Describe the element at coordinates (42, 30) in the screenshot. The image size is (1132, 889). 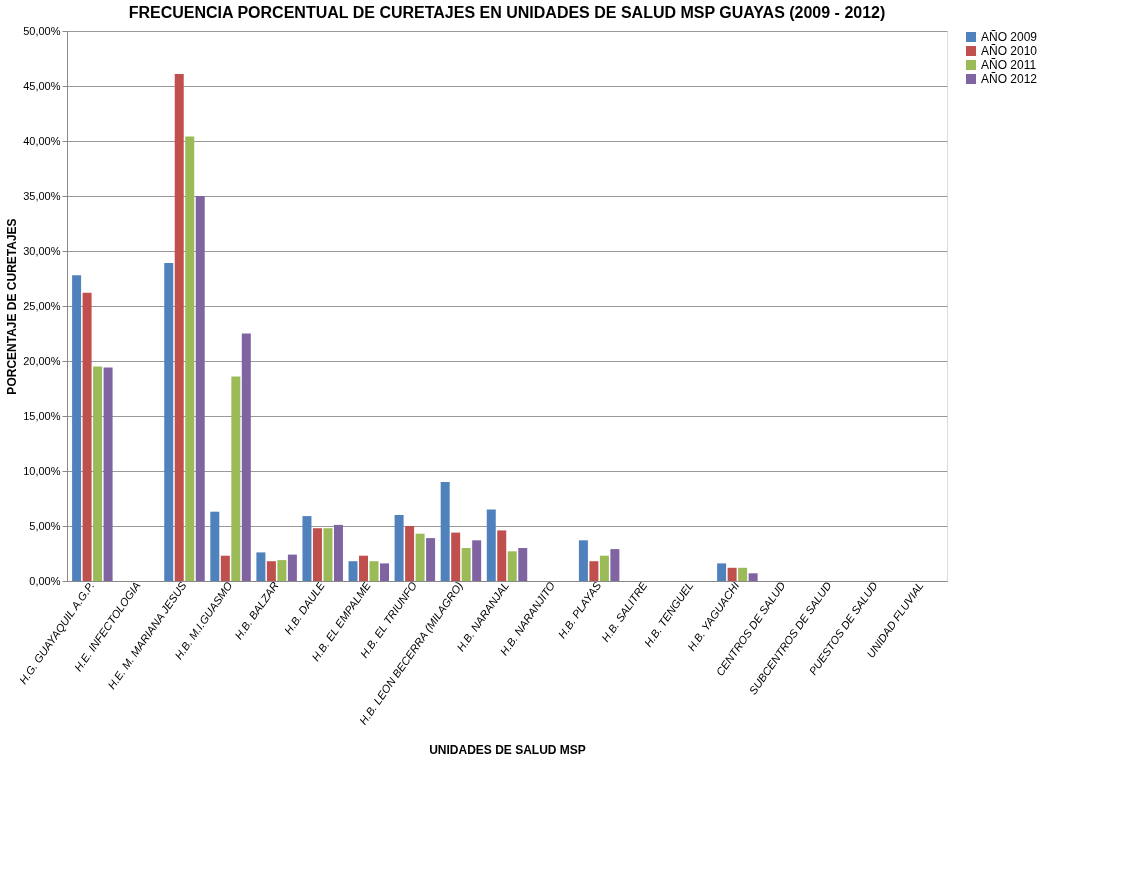
I see `y-tick-label: 50,00%` at that location.